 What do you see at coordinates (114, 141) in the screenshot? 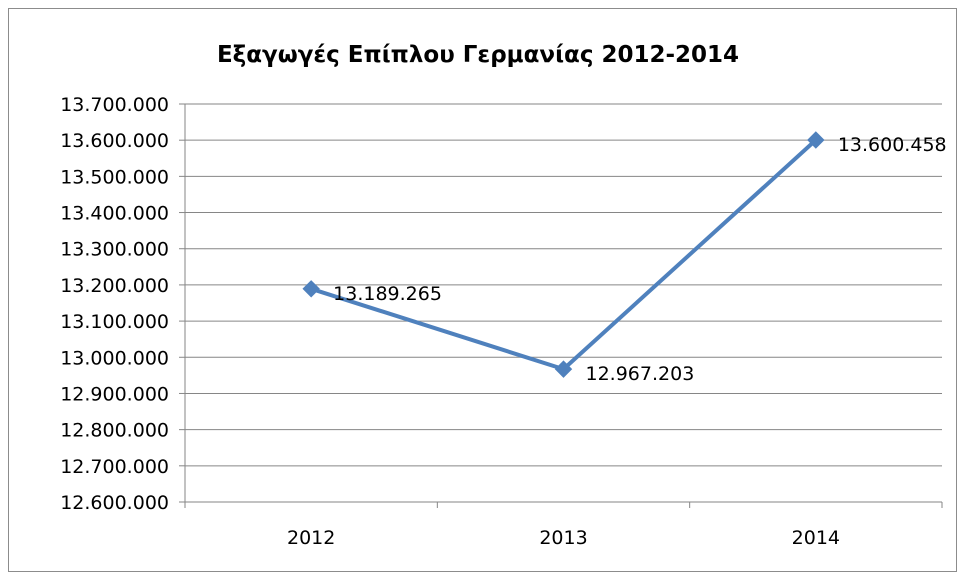
I see `y-tick-label: 13.600.000` at bounding box center [114, 141].